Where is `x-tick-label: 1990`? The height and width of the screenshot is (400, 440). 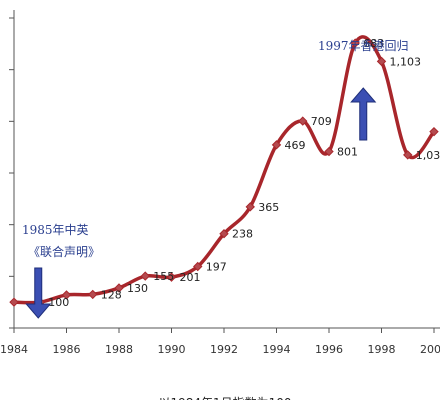 x-tick-label: 1990 is located at coordinates (172, 349).